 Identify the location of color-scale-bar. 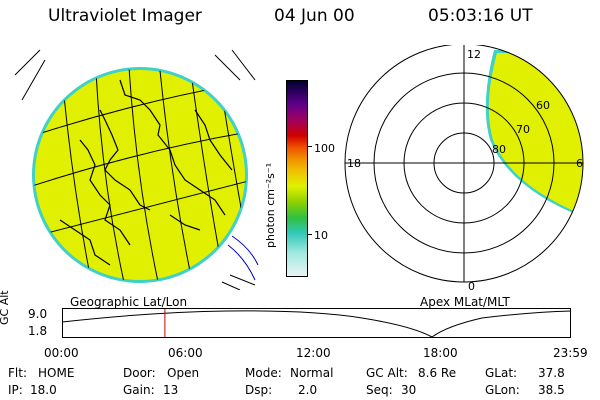
(297, 178).